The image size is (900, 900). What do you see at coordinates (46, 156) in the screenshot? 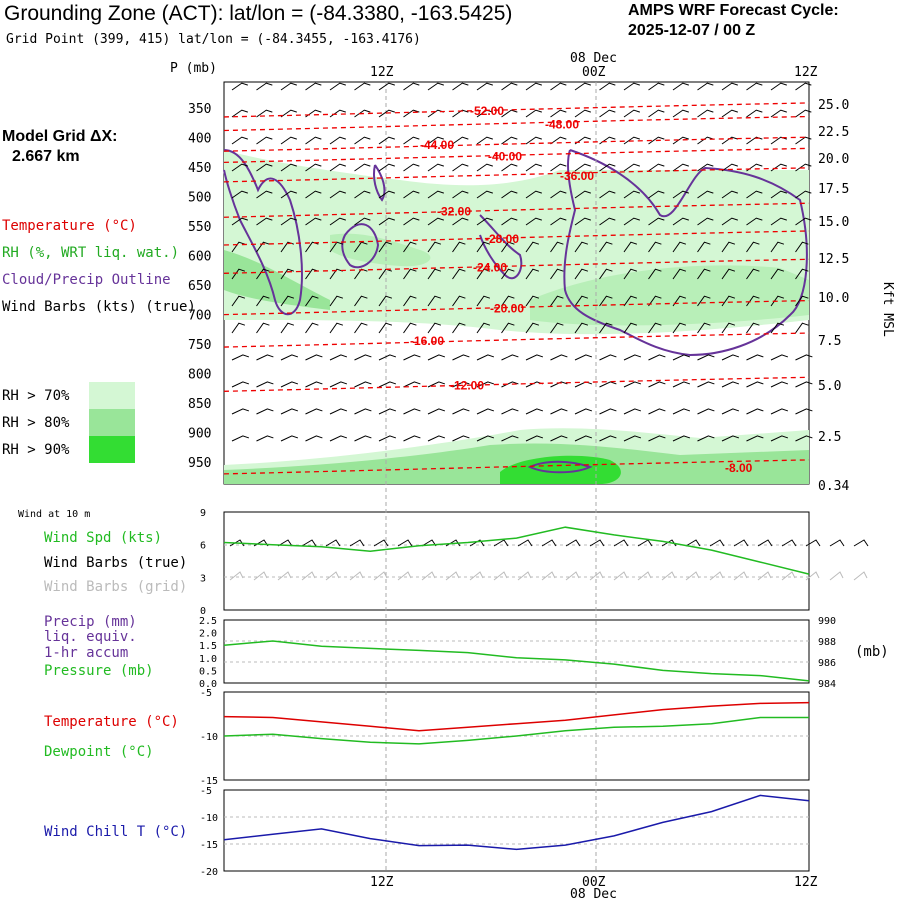
I see `model-grid-value: 2.667 km` at bounding box center [46, 156].